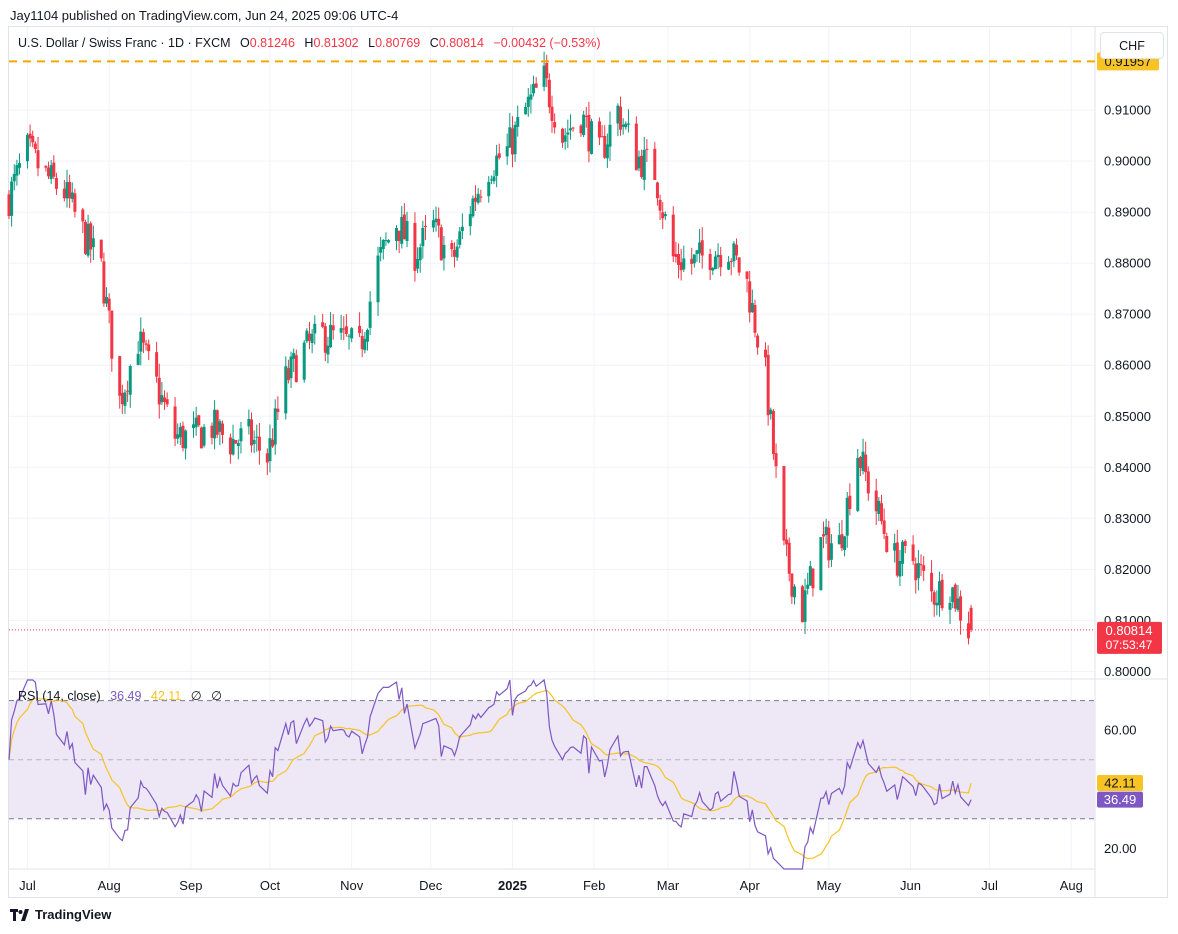 Image resolution: width=1178 pixels, height=934 pixels. What do you see at coordinates (1132, 45) in the screenshot?
I see `currency-button: CHF` at bounding box center [1132, 45].